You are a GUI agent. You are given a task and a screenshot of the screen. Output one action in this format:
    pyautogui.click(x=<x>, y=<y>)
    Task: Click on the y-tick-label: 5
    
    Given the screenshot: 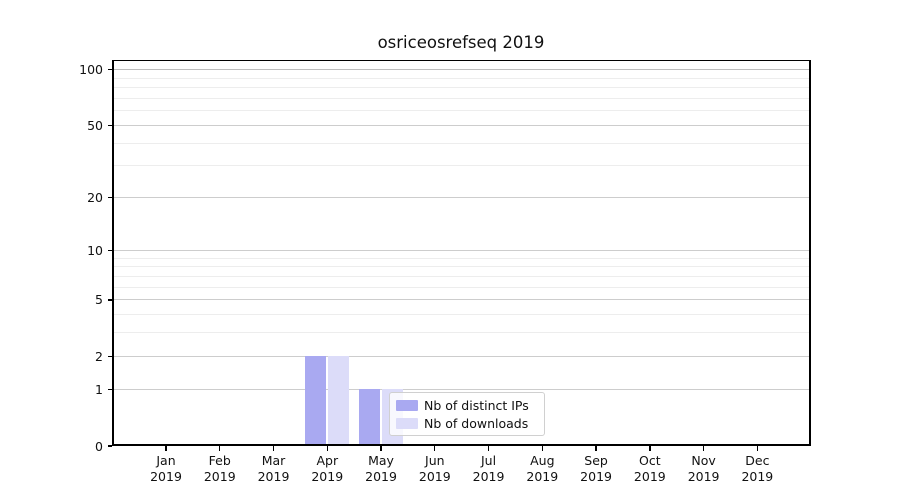 What is the action you would take?
    pyautogui.click(x=99, y=300)
    